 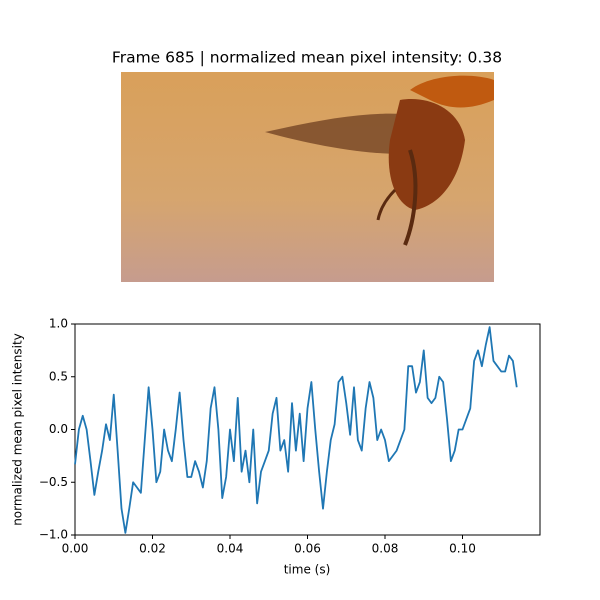 What do you see at coordinates (58, 376) in the screenshot?
I see `y-tick-label: 0.5` at bounding box center [58, 376].